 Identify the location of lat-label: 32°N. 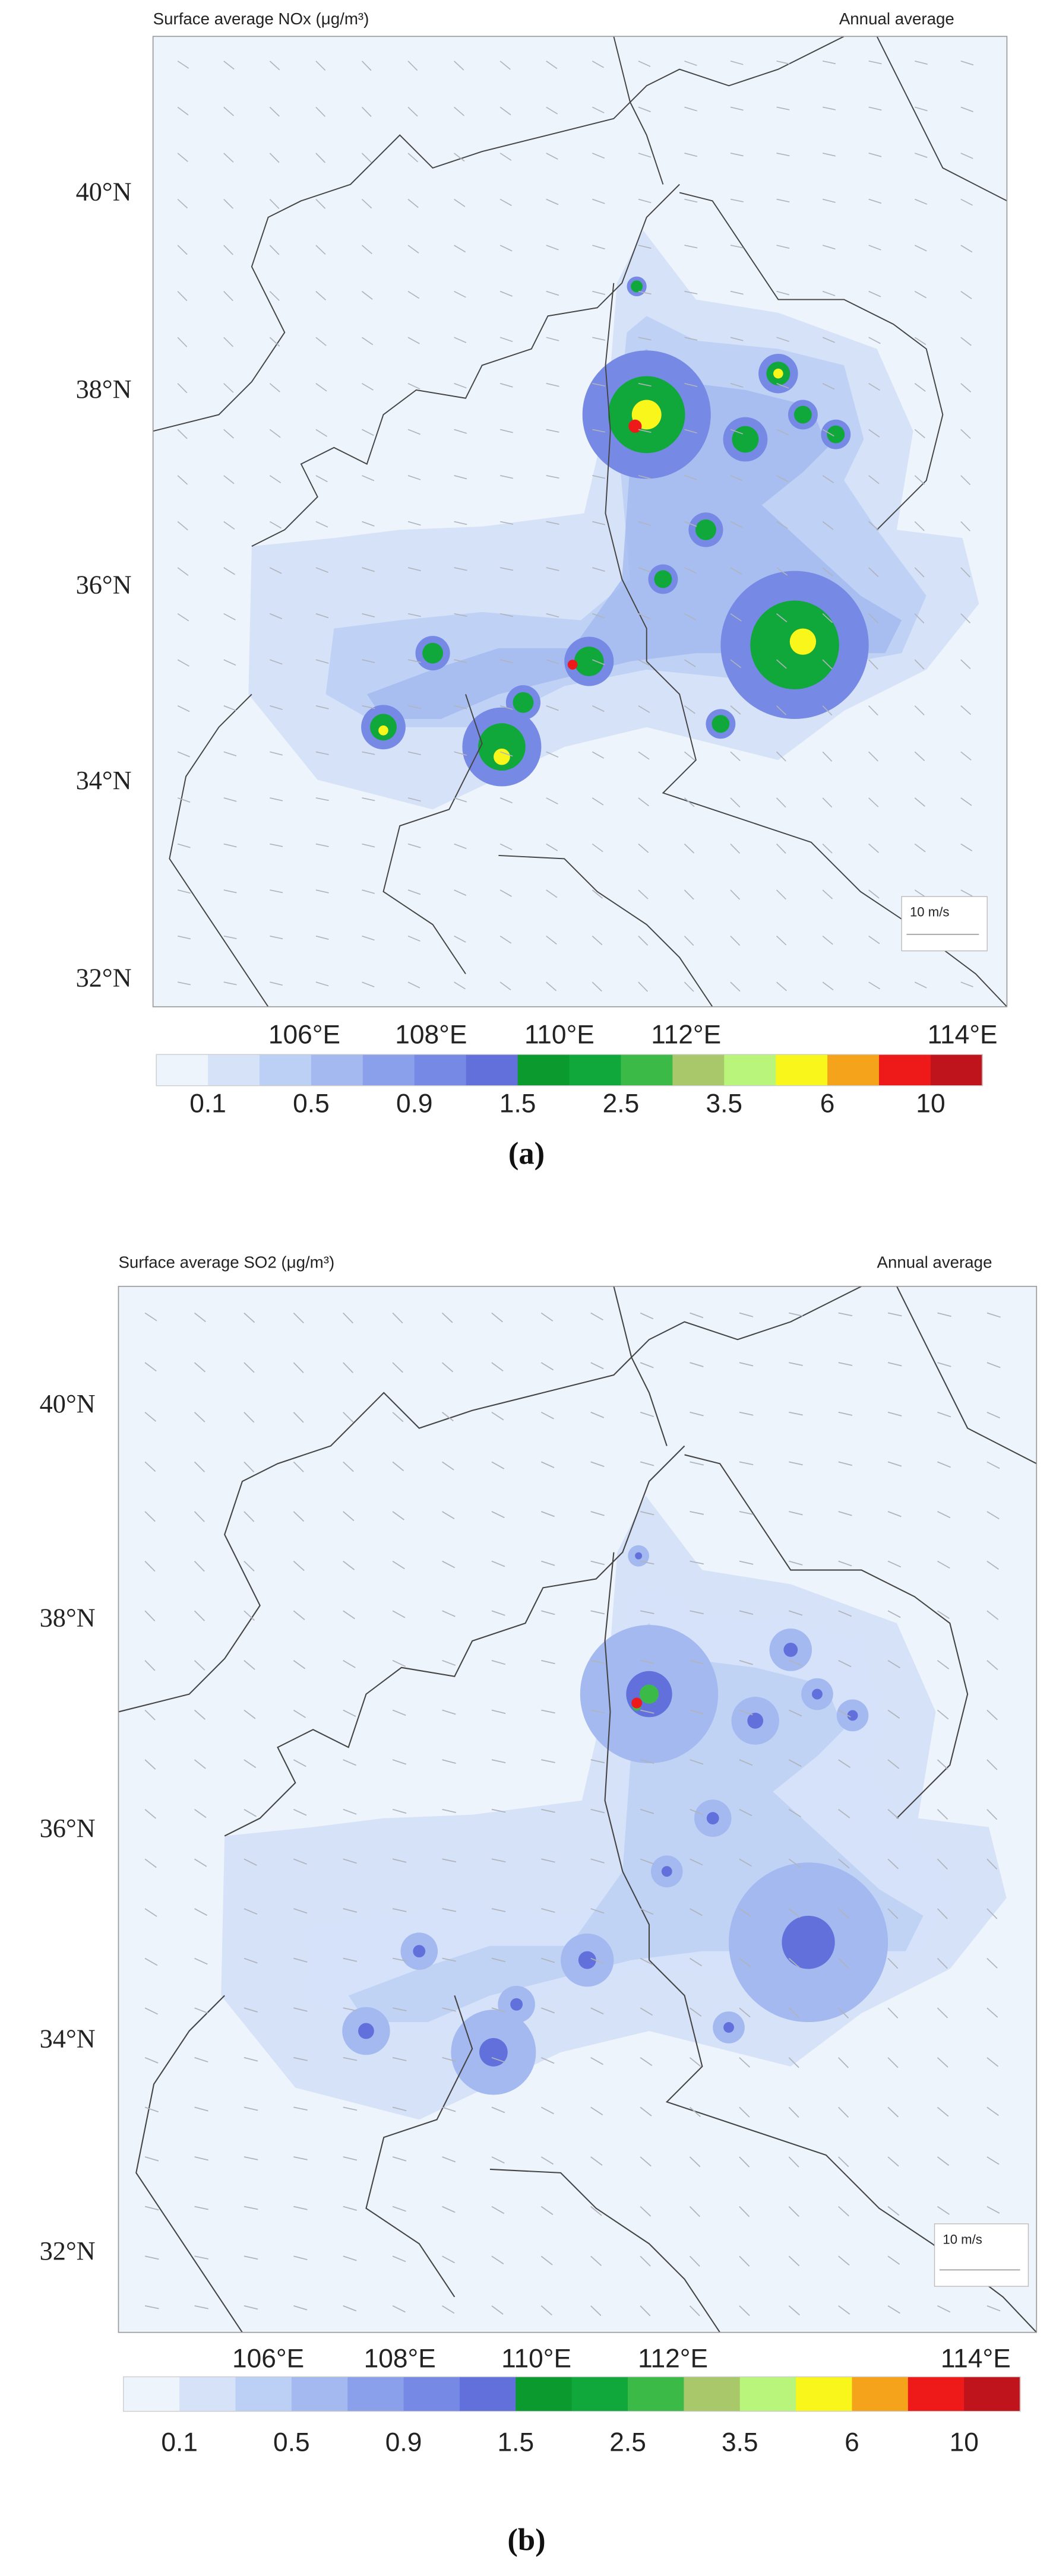
(104, 978).